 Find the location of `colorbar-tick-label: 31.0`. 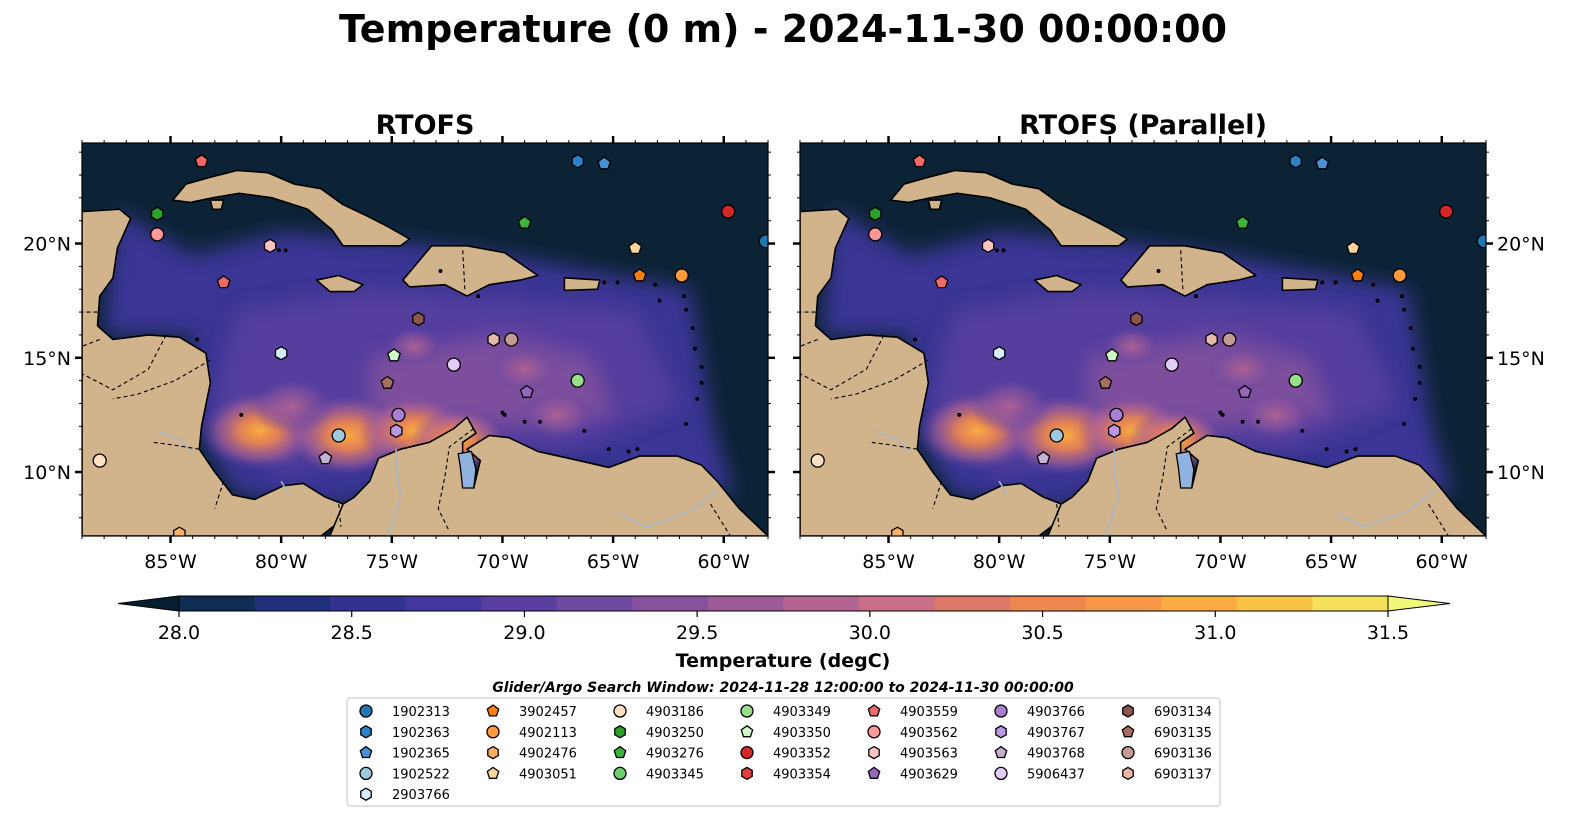

colorbar-tick-label: 31.0 is located at coordinates (1215, 633).